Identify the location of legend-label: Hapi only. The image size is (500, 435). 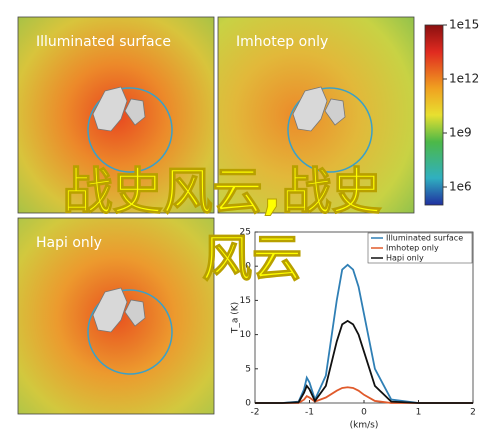
(405, 258).